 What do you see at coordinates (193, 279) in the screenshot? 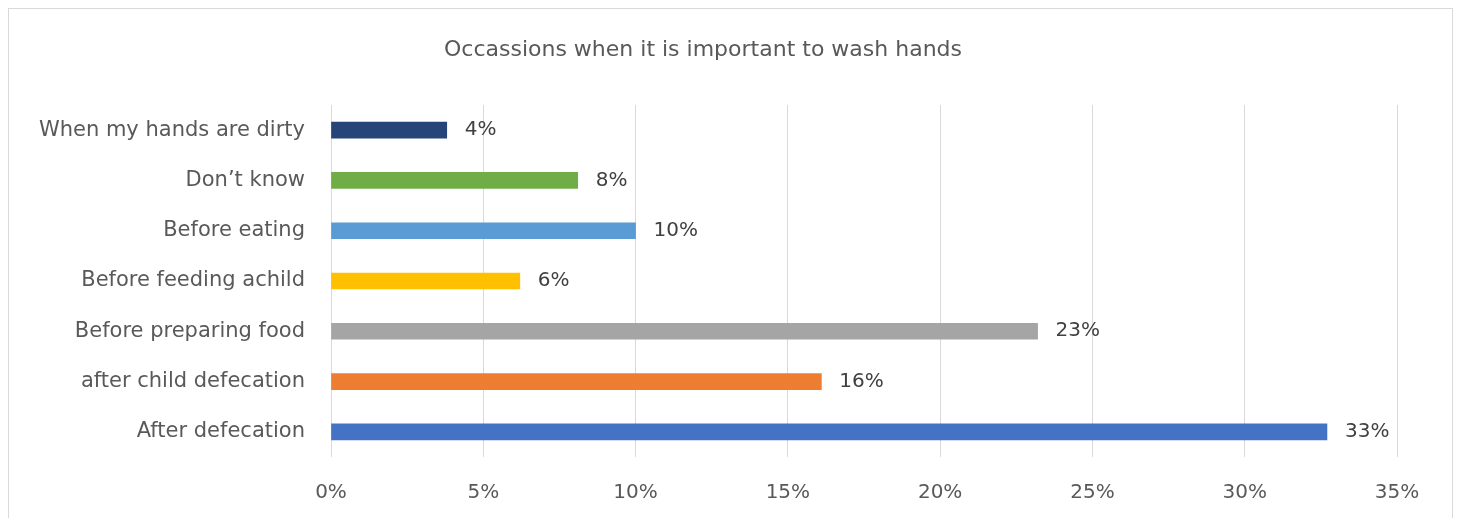
I see `y-tick-label: Before feeding achild` at bounding box center [193, 279].